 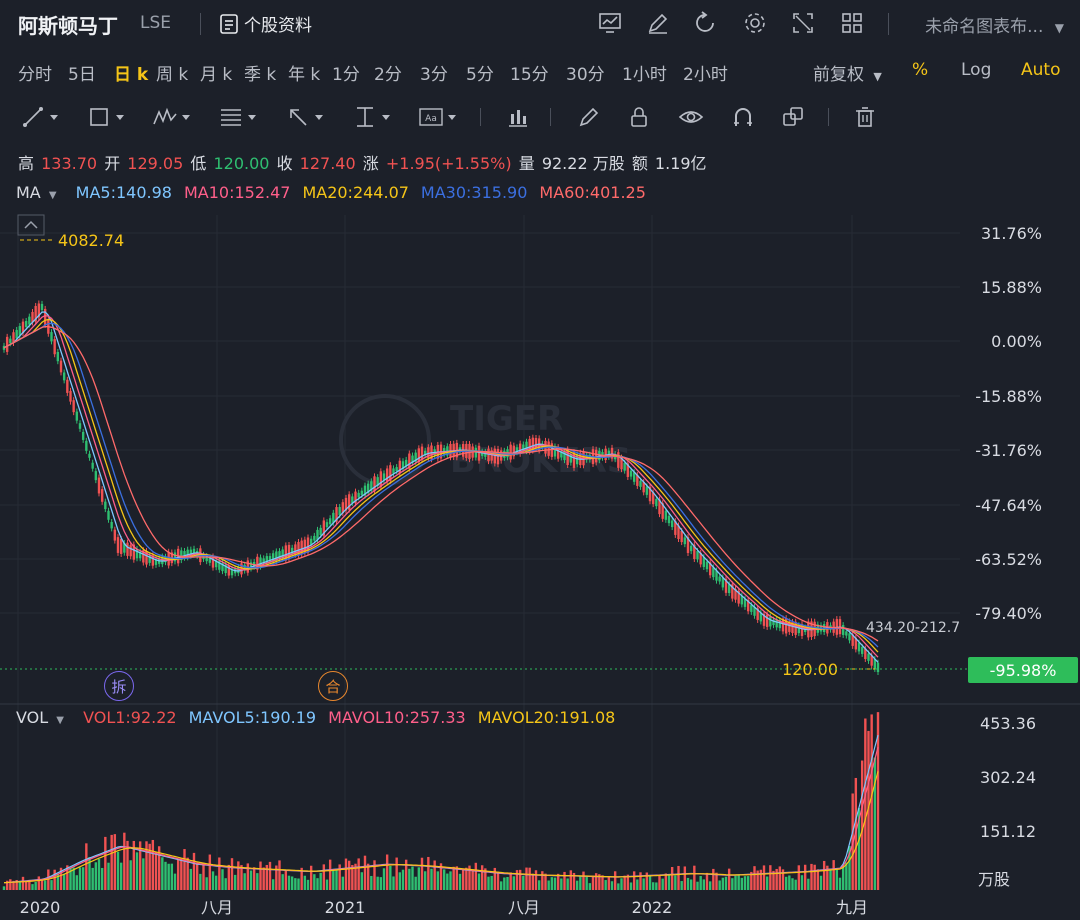 What do you see at coordinates (705, 75) in the screenshot?
I see `period-tab: 2小时` at bounding box center [705, 75].